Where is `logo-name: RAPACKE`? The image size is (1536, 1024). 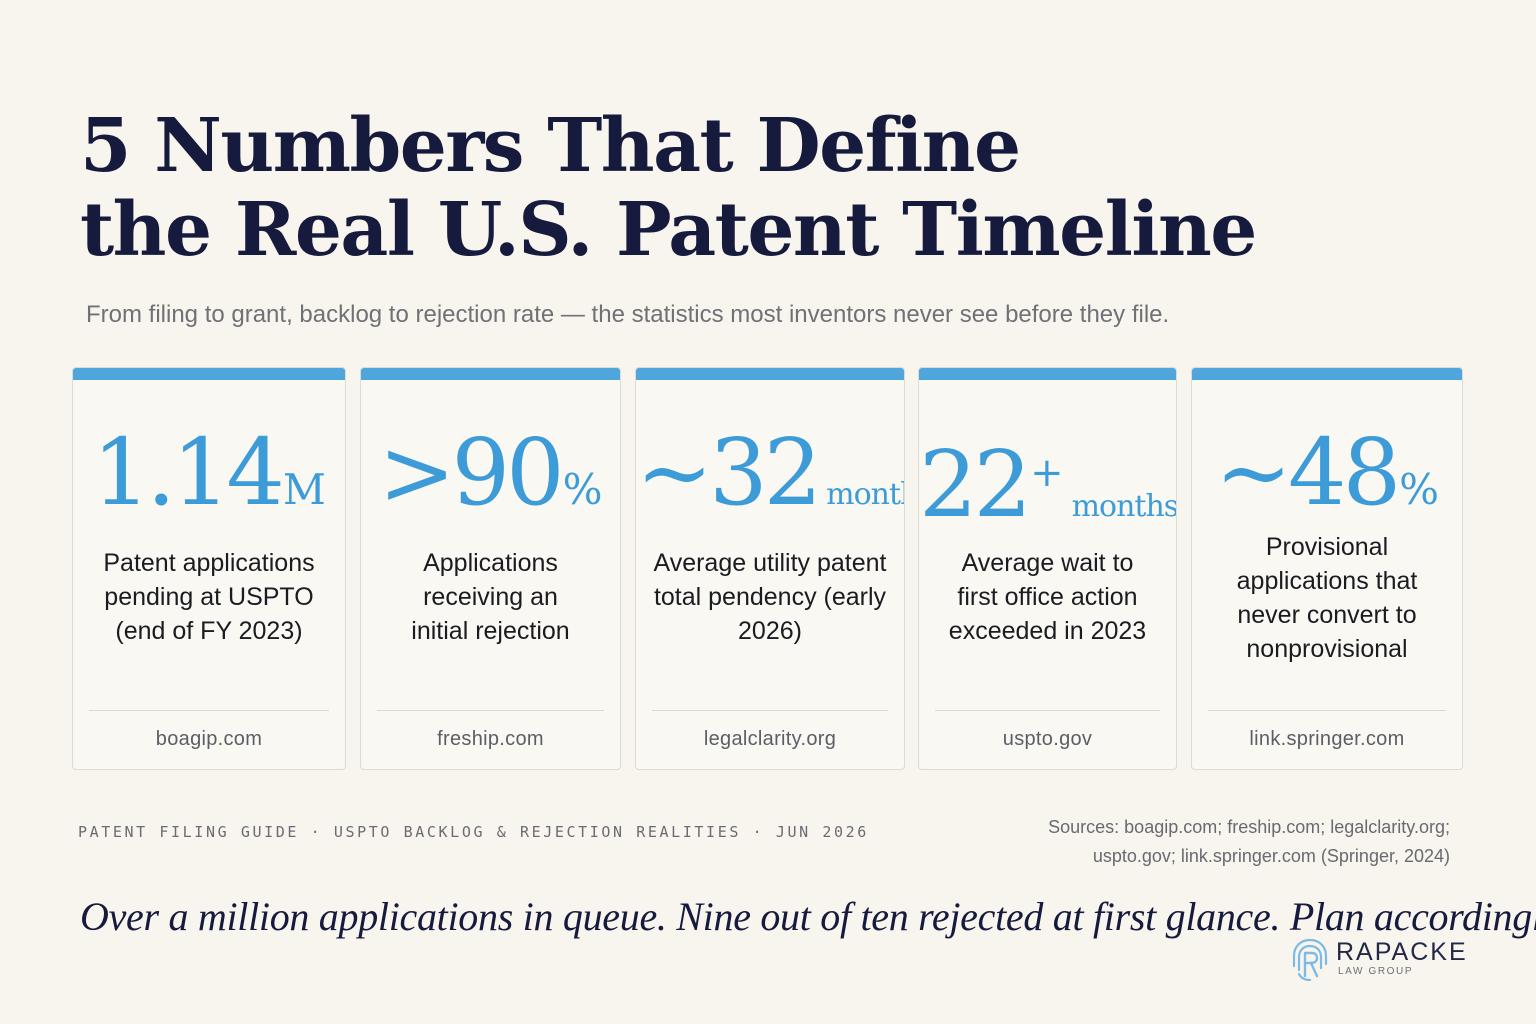
logo-name: RAPACKE is located at coordinates (1402, 952).